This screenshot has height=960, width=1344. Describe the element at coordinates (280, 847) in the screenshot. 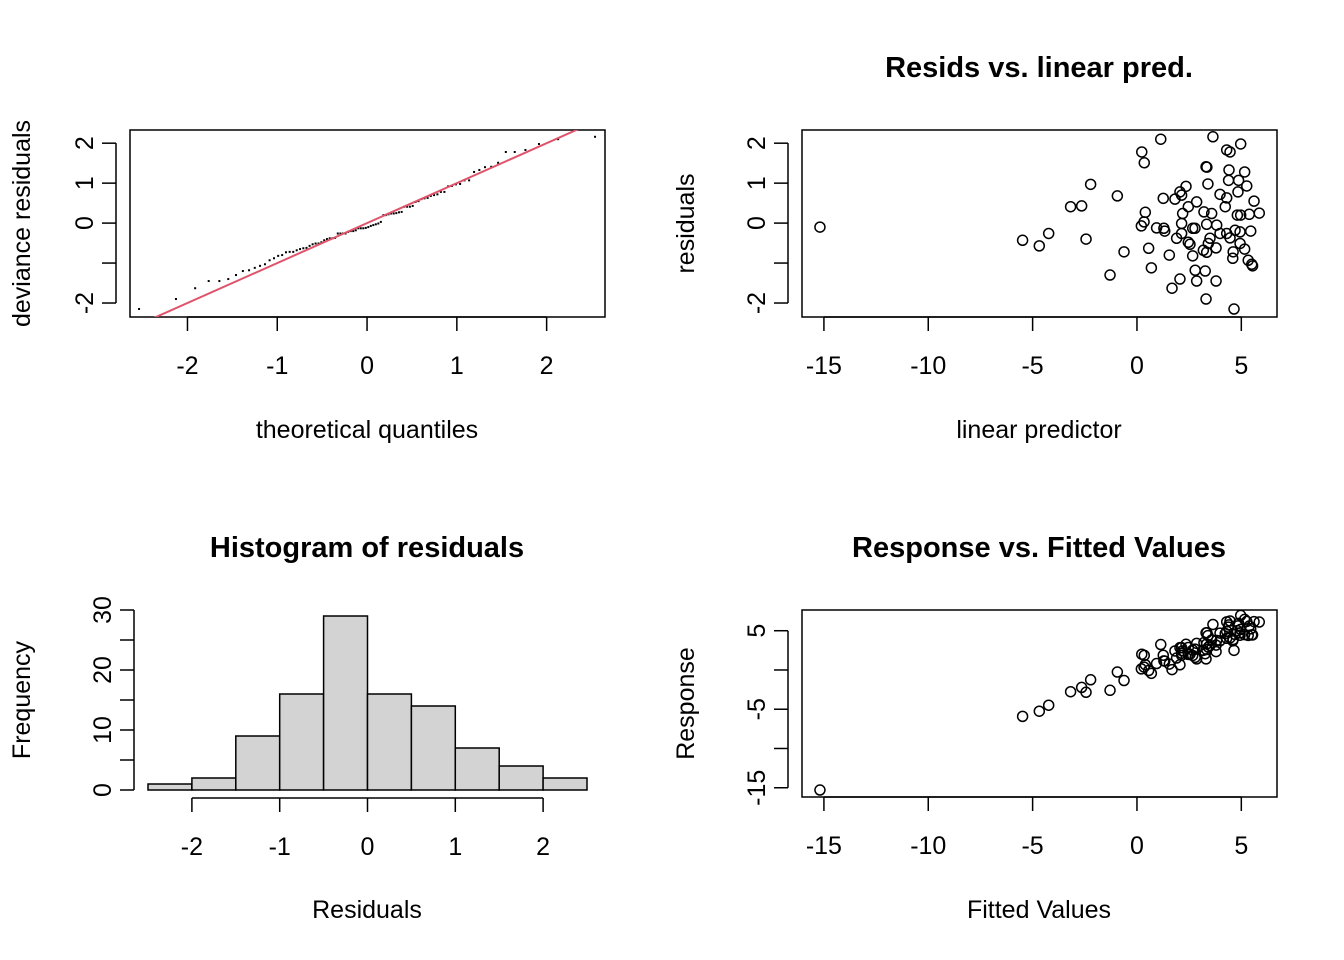

I see `x-tick-label: -1` at that location.